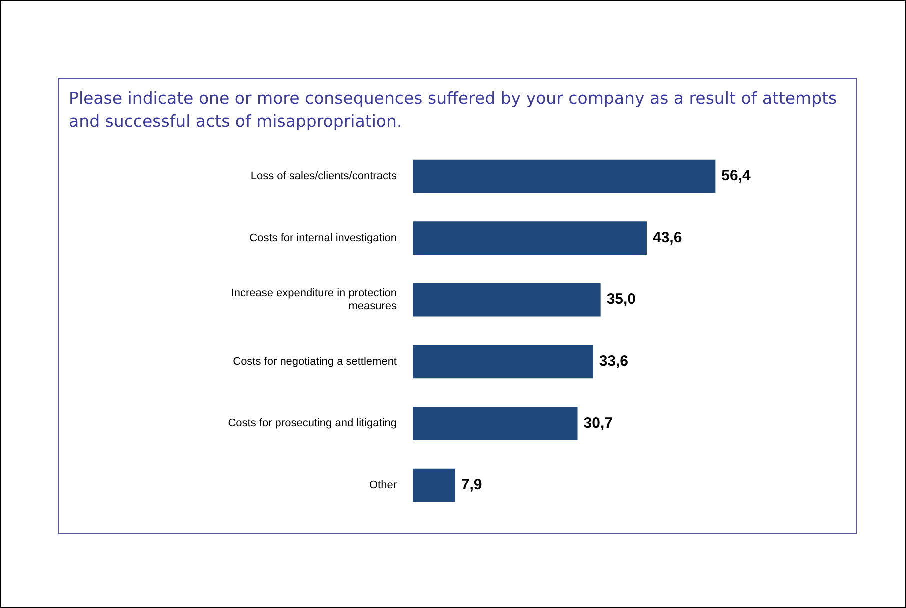 The width and height of the screenshot is (906, 608). What do you see at coordinates (598, 423) in the screenshot?
I see `data-label: 30,7` at bounding box center [598, 423].